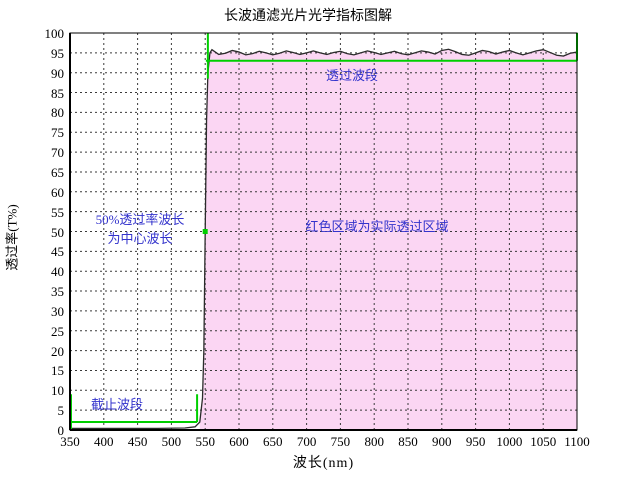  What do you see at coordinates (543, 441) in the screenshot?
I see `x-tick-label: 1050` at bounding box center [543, 441].